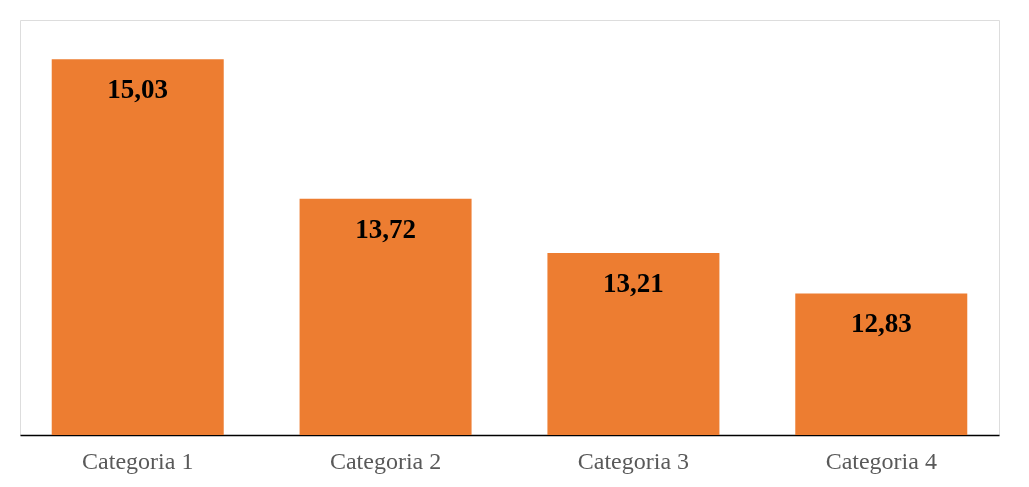 The width and height of the screenshot is (1029, 487). What do you see at coordinates (138, 460) in the screenshot?
I see `x-tick-label: Categoria 1` at bounding box center [138, 460].